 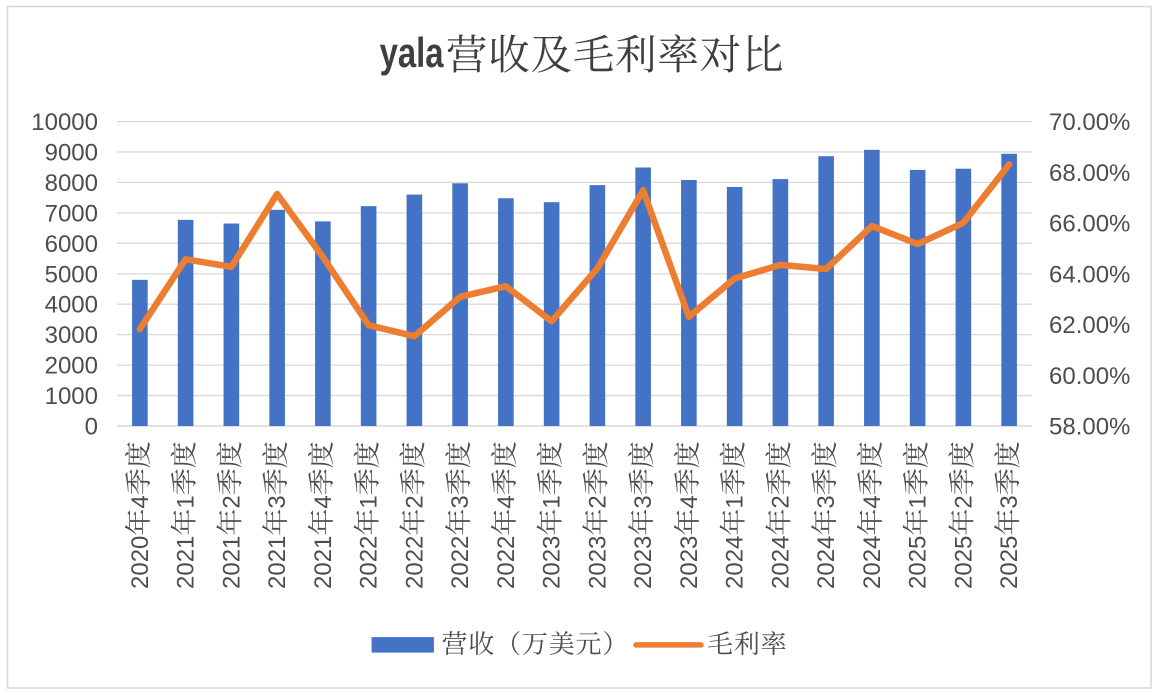 What do you see at coordinates (71, 396) in the screenshot?
I see `svg-text: 1000` at bounding box center [71, 396].